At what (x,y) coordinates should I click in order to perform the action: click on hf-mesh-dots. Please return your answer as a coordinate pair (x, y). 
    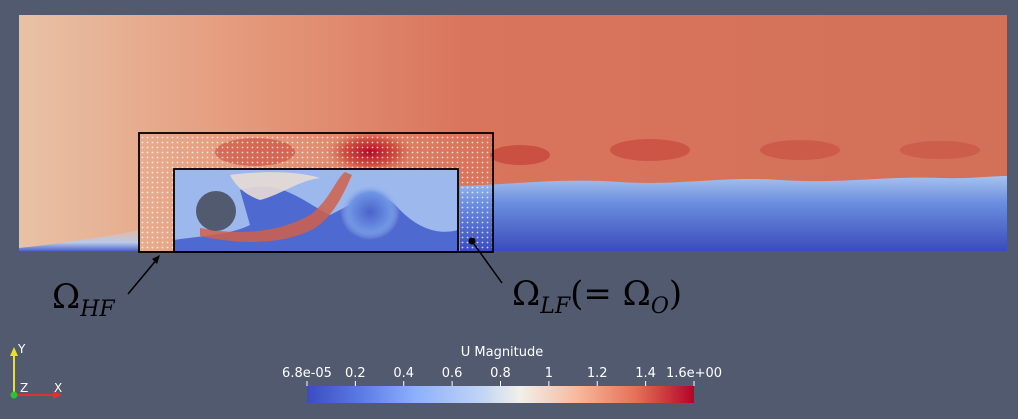
    Looking at the image, I should click on (316, 192).